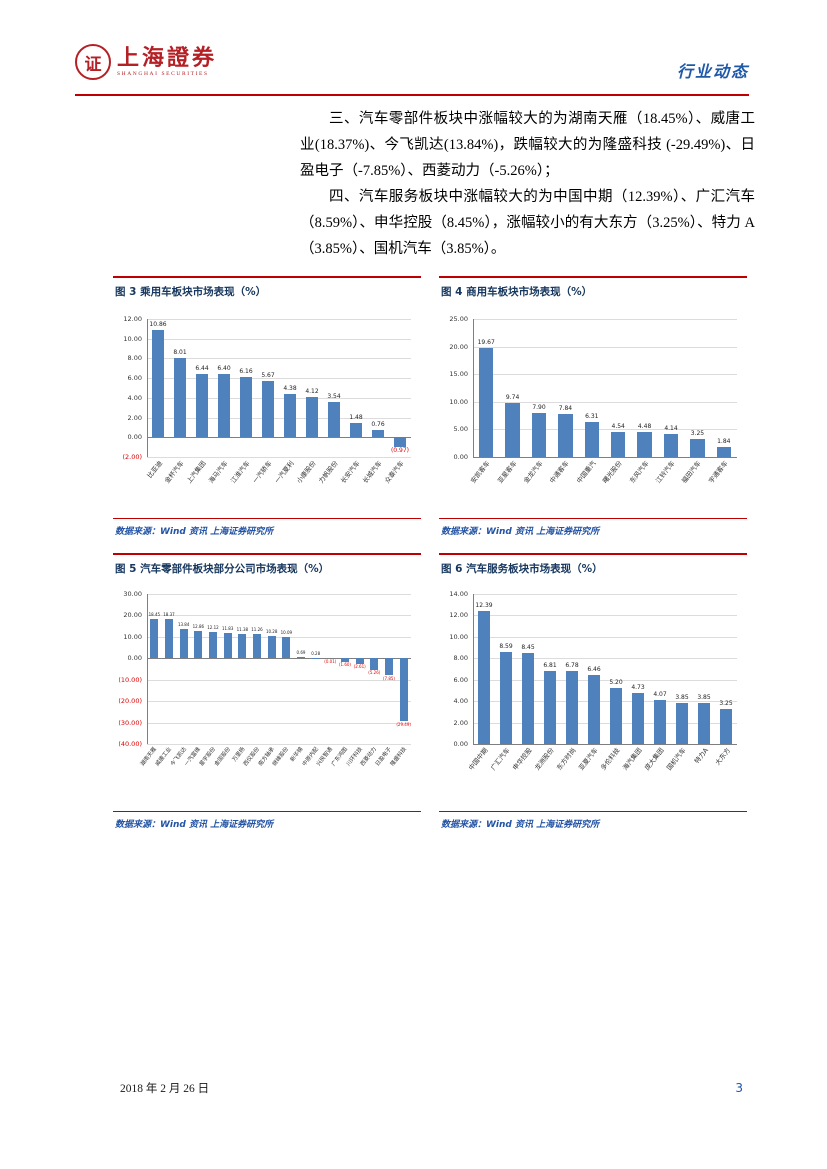 The height and width of the screenshot is (1169, 827). I want to click on bar-value-label: 6.78, so click(572, 666).